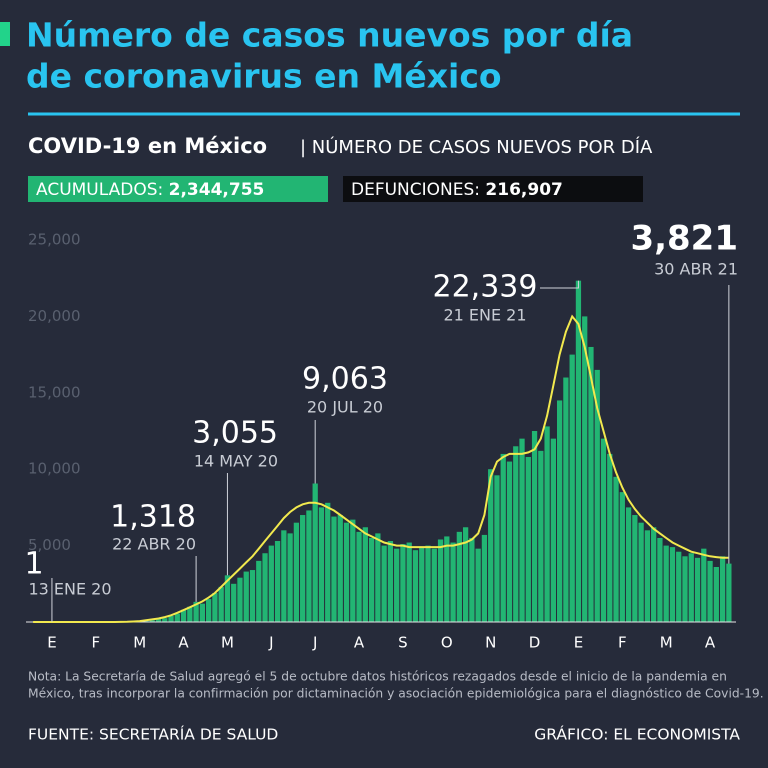  I want to click on annotation-value: 1,318, so click(153, 517).